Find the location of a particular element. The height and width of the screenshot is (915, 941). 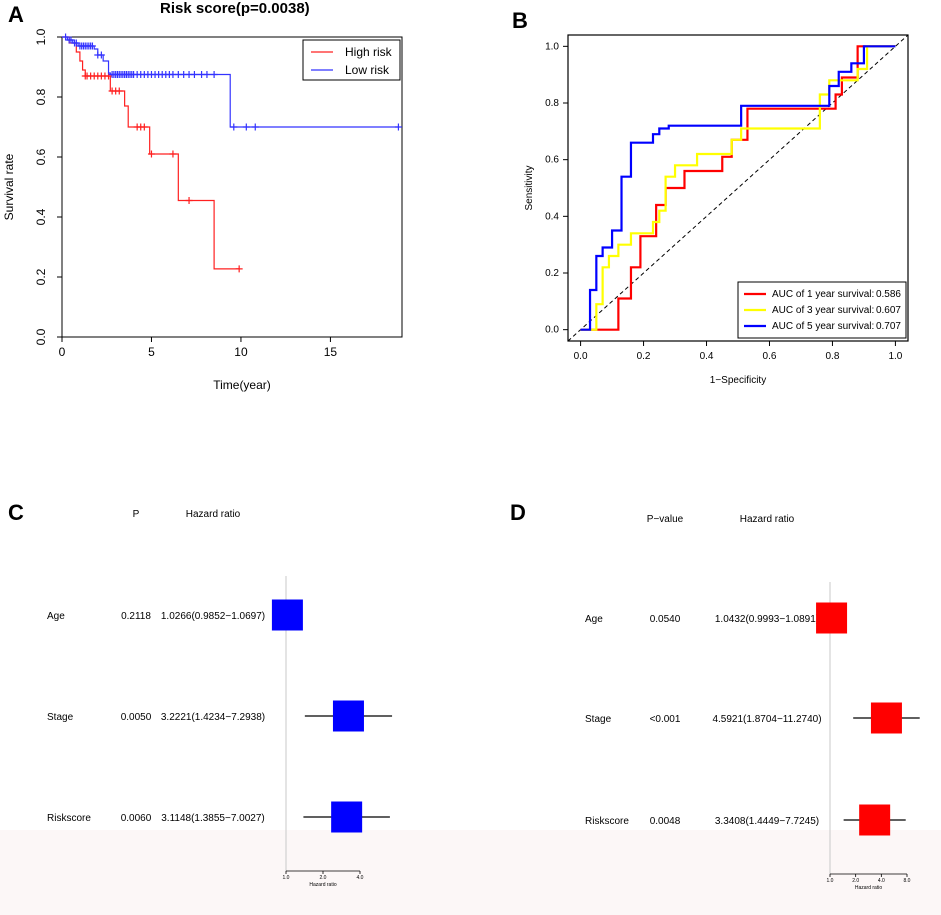

panel-letter-d: D is located at coordinates (518, 512).